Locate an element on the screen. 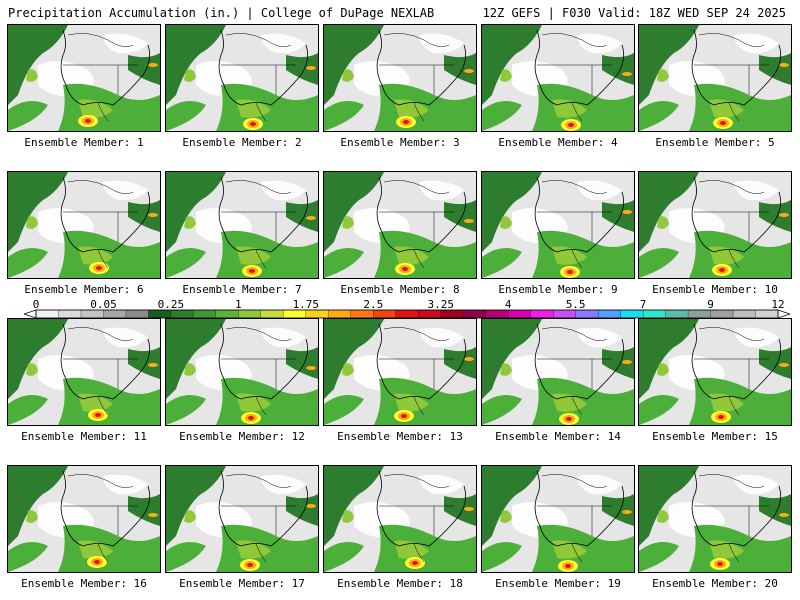  ensemble-member-label: Ensemble Member: 15 is located at coordinates (715, 436).